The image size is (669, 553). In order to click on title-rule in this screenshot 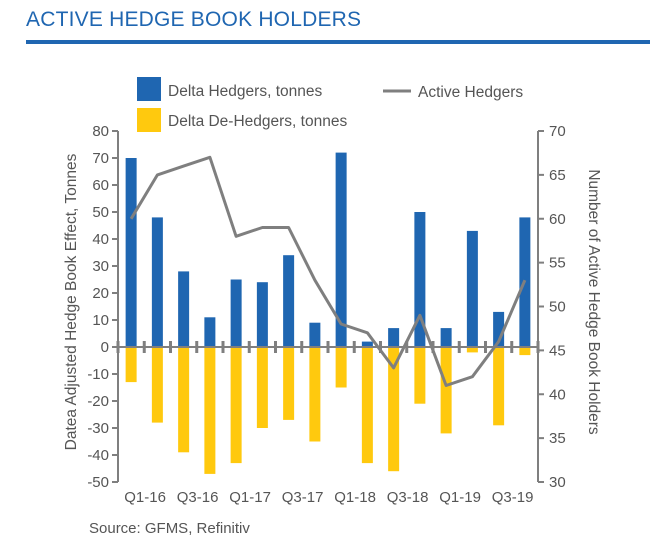, I will do `click(338, 42)`.